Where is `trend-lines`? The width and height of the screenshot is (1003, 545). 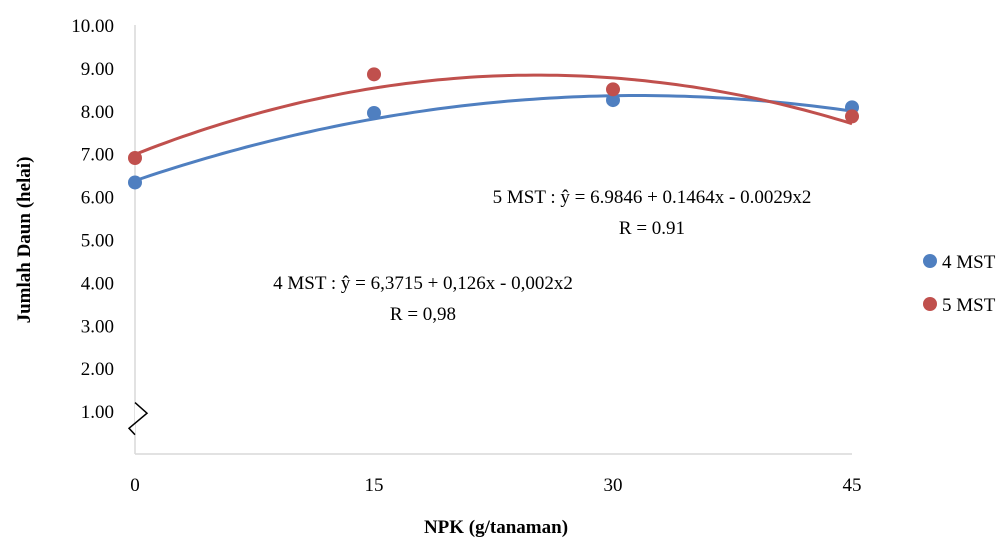 trend-lines is located at coordinates (493, 128).